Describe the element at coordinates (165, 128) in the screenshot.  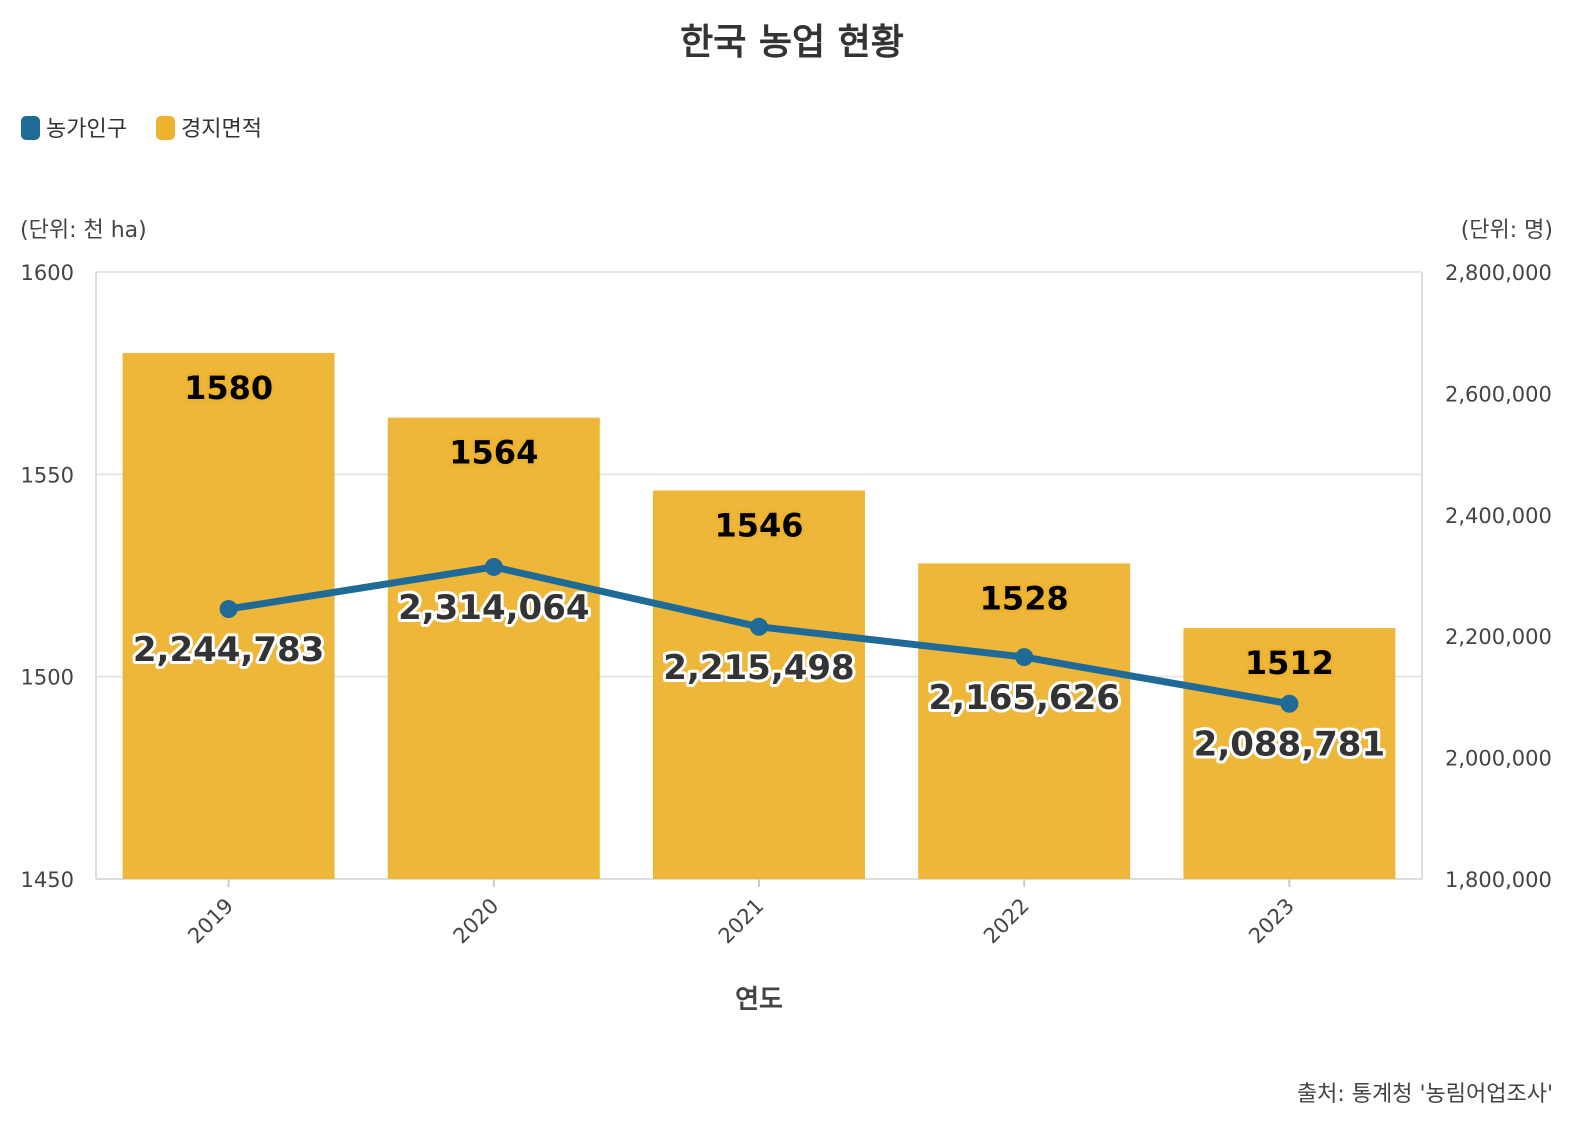
I see `legend-swatch-cultivated-area` at that location.